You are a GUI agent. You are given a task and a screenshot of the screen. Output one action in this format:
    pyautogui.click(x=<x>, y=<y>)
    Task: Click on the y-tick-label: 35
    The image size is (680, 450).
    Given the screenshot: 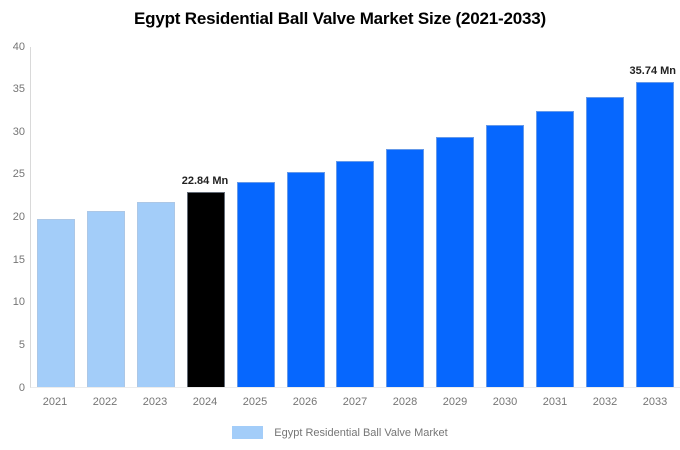 What is the action you would take?
    pyautogui.click(x=18, y=89)
    